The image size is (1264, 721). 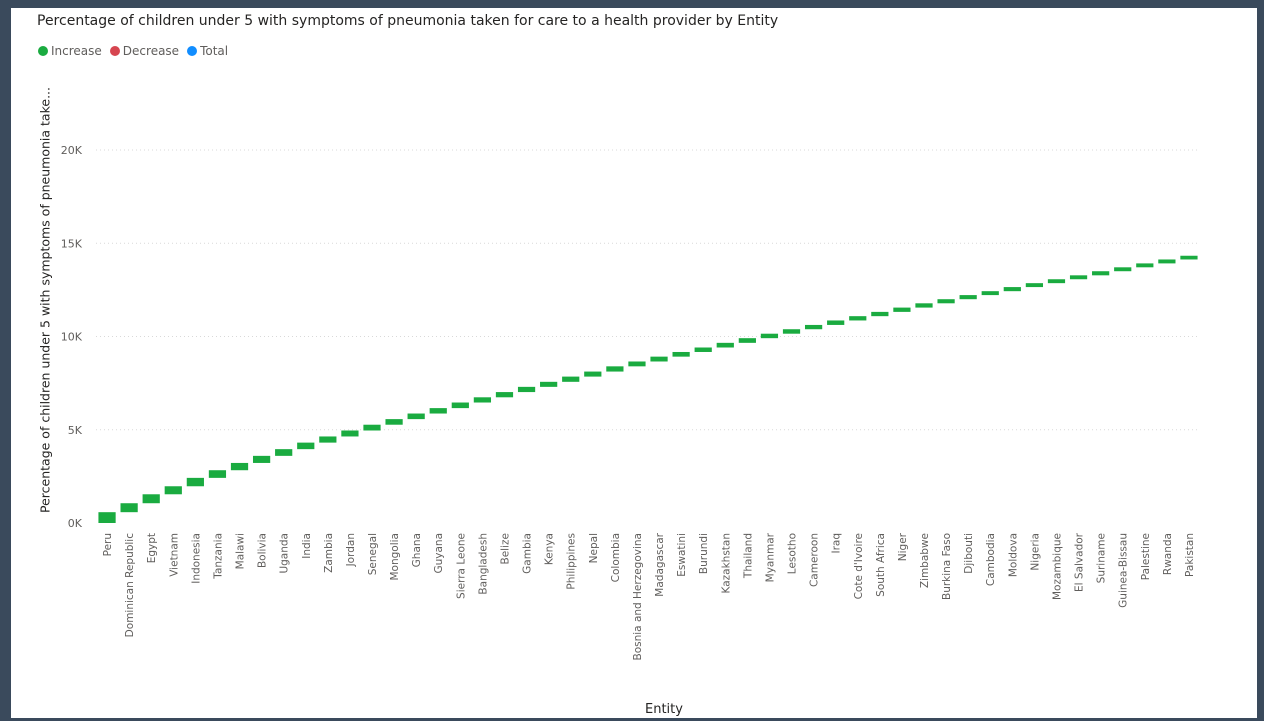 I want to click on x-tick-label: Jordan, so click(x=351, y=550).